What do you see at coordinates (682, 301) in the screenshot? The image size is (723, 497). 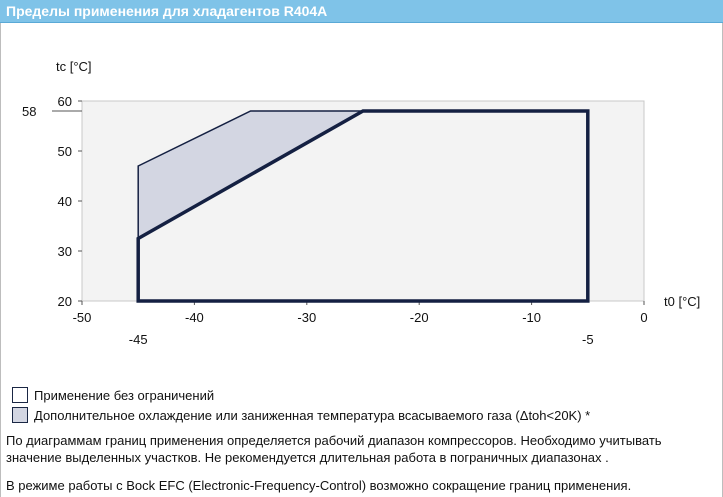 I see `x-axis-label: t0 [°C]` at bounding box center [682, 301].